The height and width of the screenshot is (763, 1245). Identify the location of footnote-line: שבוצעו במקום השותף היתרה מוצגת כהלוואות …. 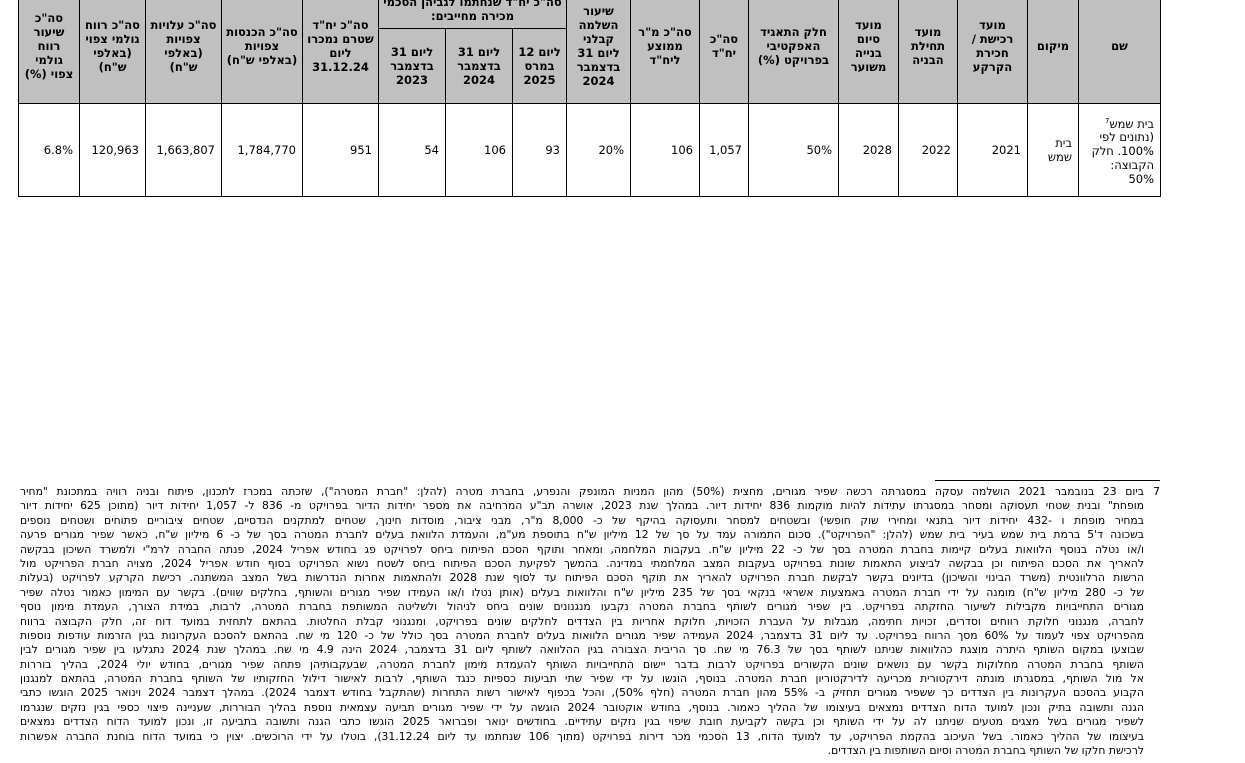
(582, 650).